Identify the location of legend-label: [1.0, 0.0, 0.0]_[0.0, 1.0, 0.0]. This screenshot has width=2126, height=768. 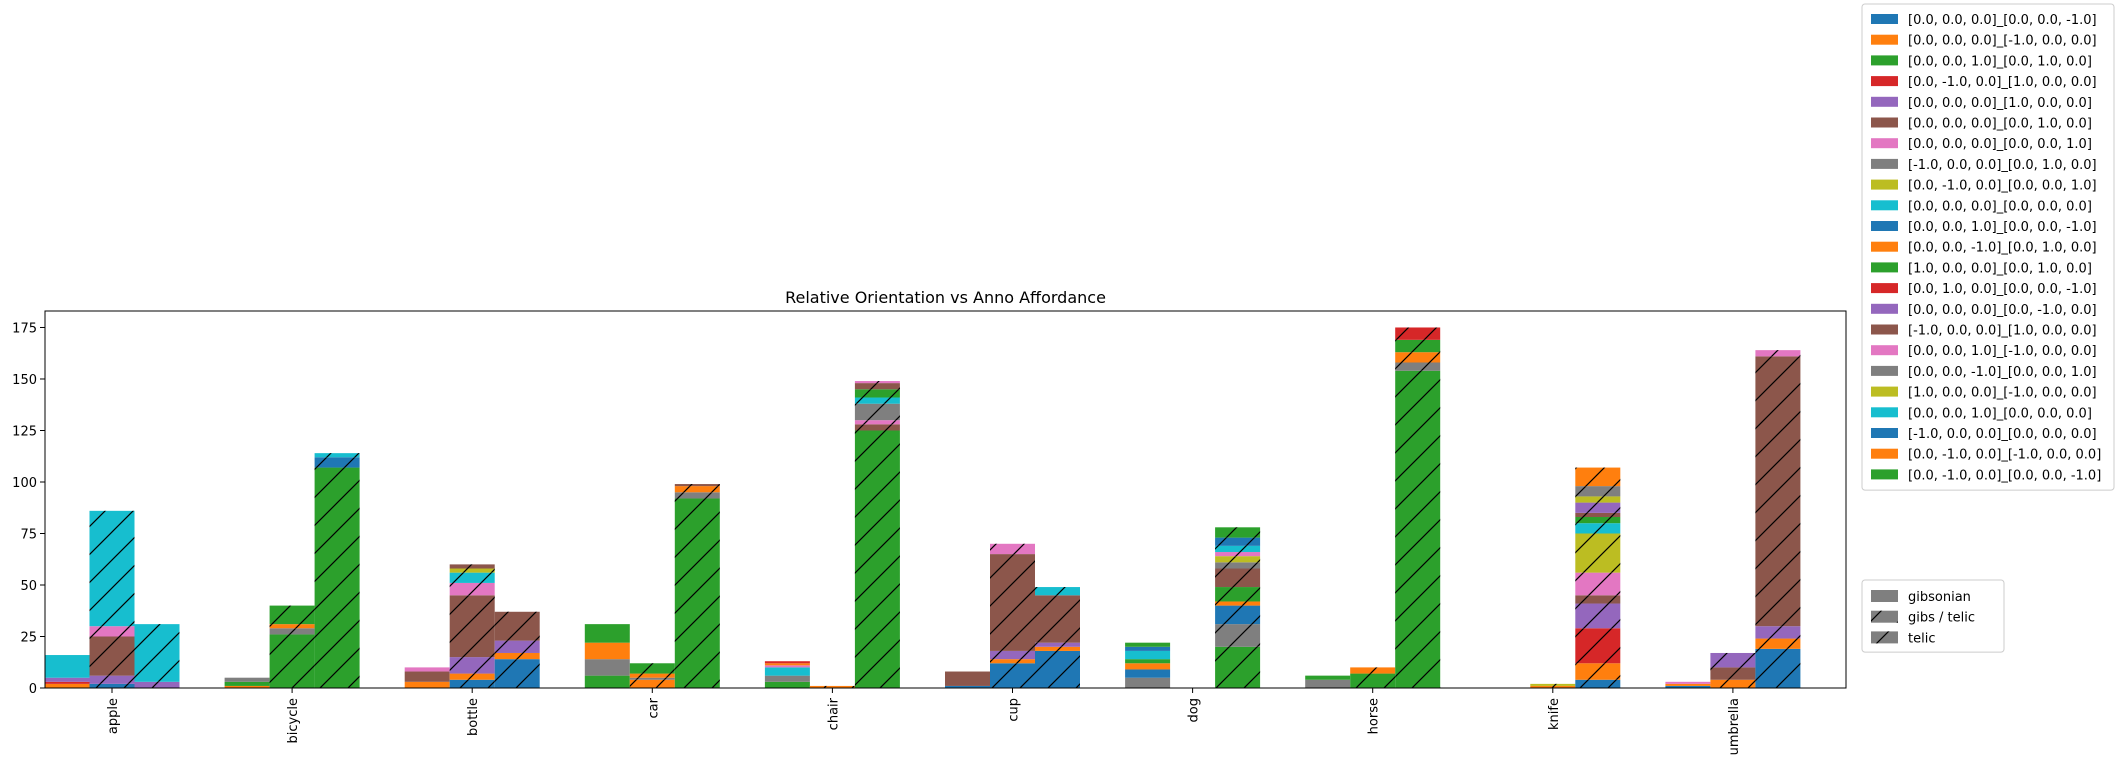
(2000, 268).